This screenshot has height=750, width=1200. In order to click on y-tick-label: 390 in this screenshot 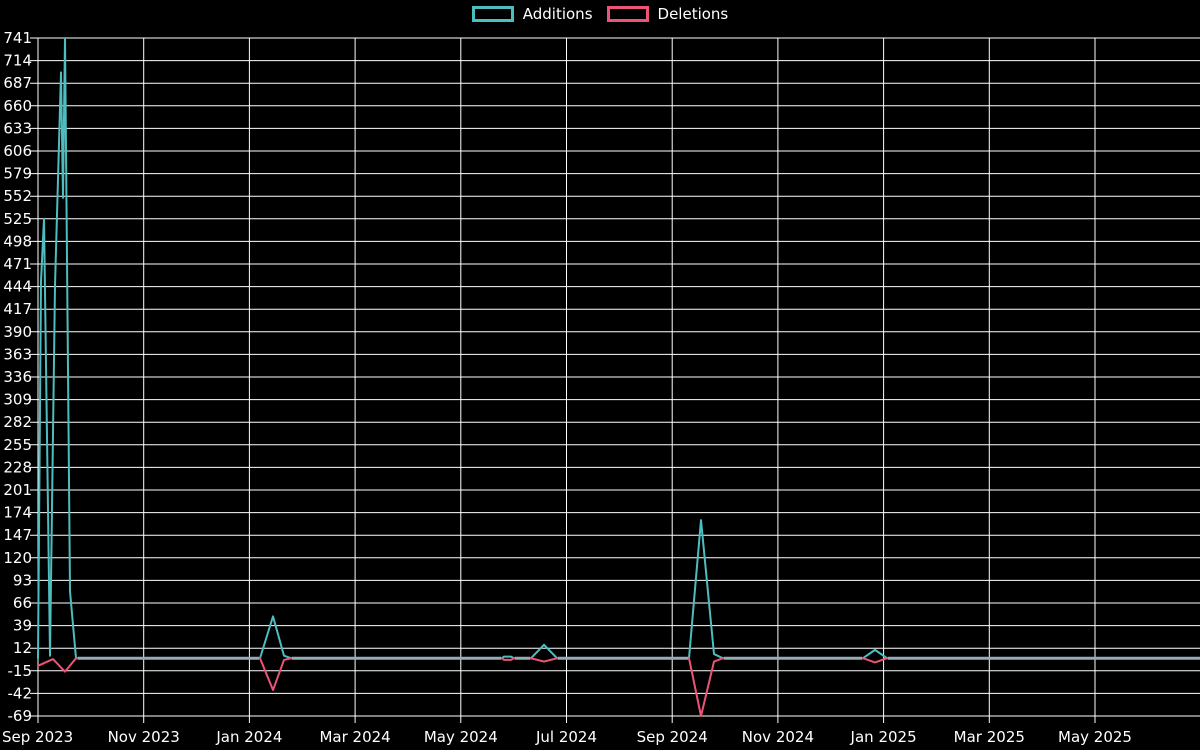, I will do `click(17, 332)`.